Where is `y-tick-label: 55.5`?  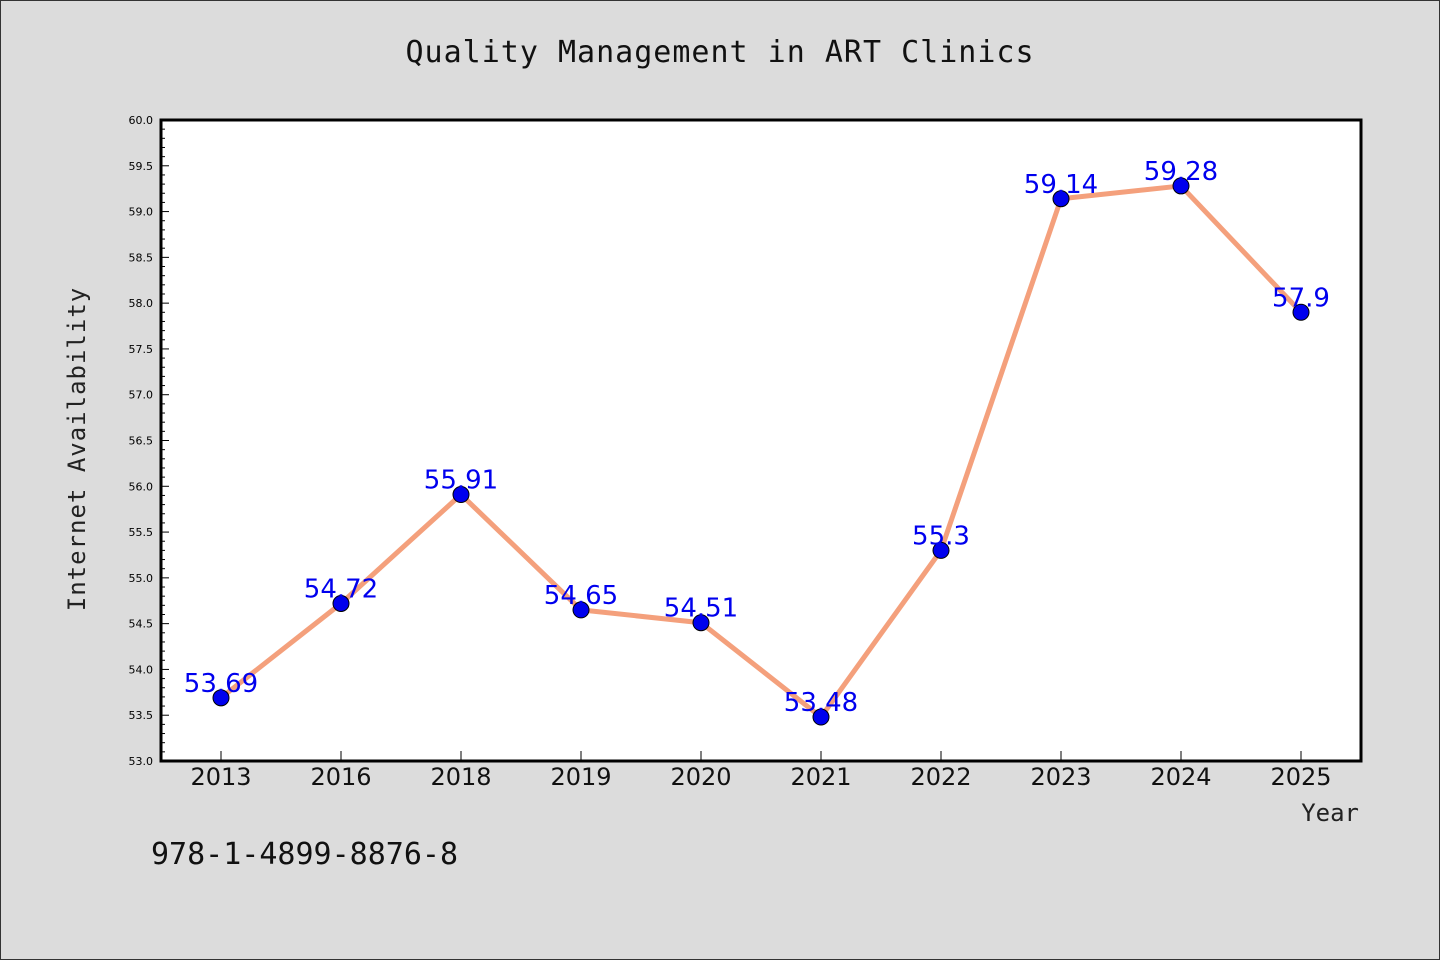
y-tick-label: 55.5 is located at coordinates (141, 532).